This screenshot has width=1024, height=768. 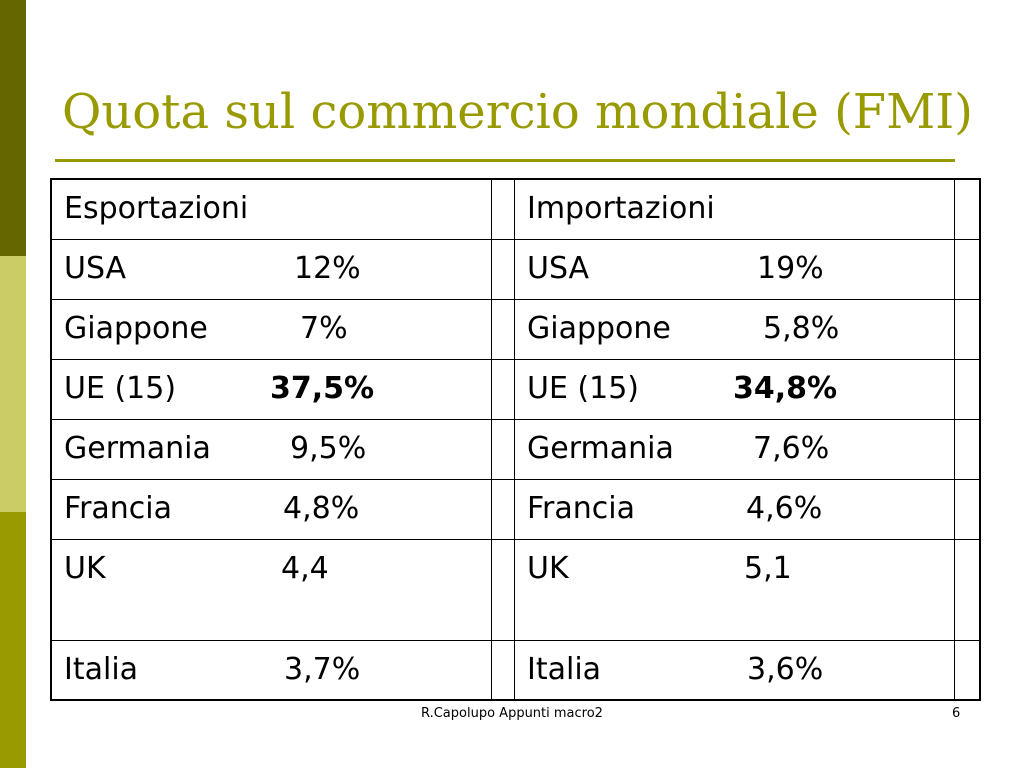 I want to click on exports-country: UK, so click(x=85, y=568).